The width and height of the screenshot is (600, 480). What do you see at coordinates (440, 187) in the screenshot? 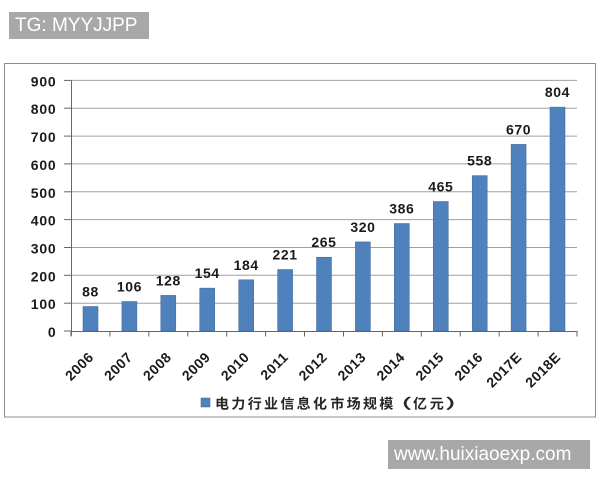
I see `svg-text: 465` at bounding box center [440, 187].